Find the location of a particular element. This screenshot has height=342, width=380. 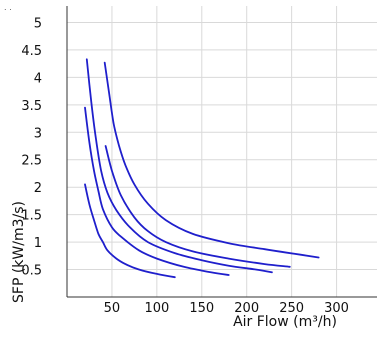

y-tick-label: 4.5 is located at coordinates (31, 51).